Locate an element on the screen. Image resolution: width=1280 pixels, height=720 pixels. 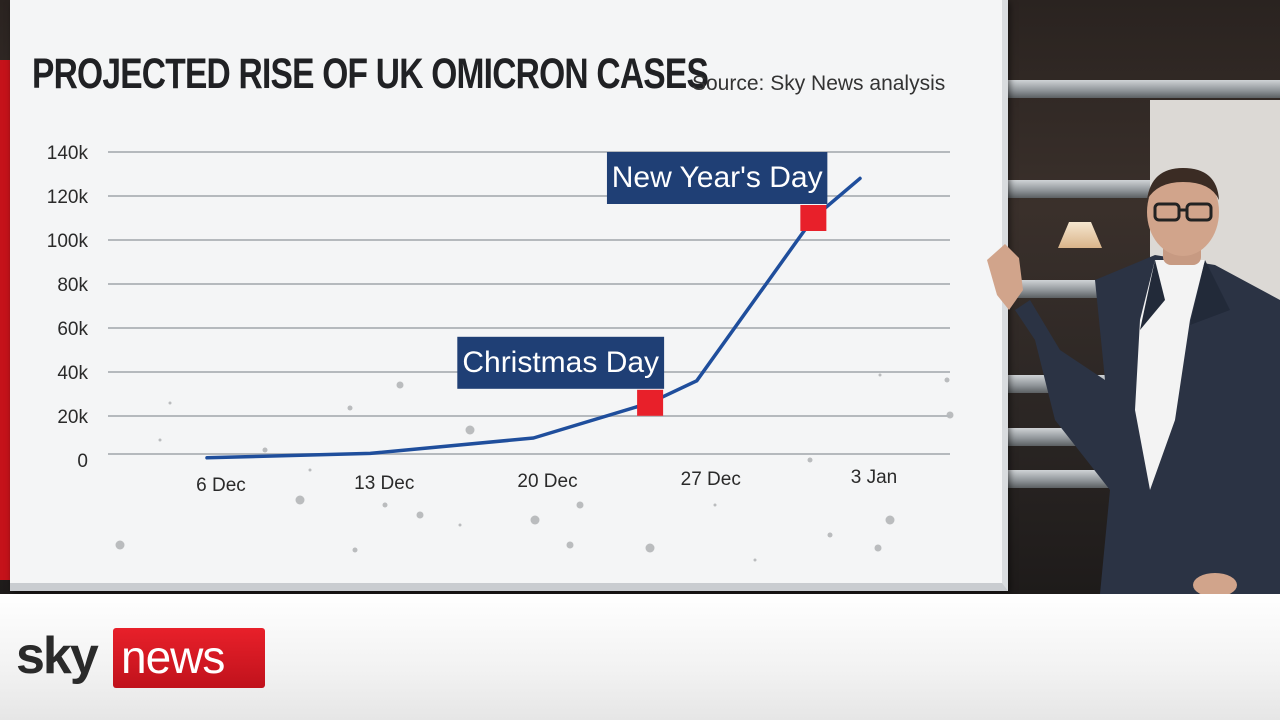
y-tick-label: 100k is located at coordinates (68, 241).